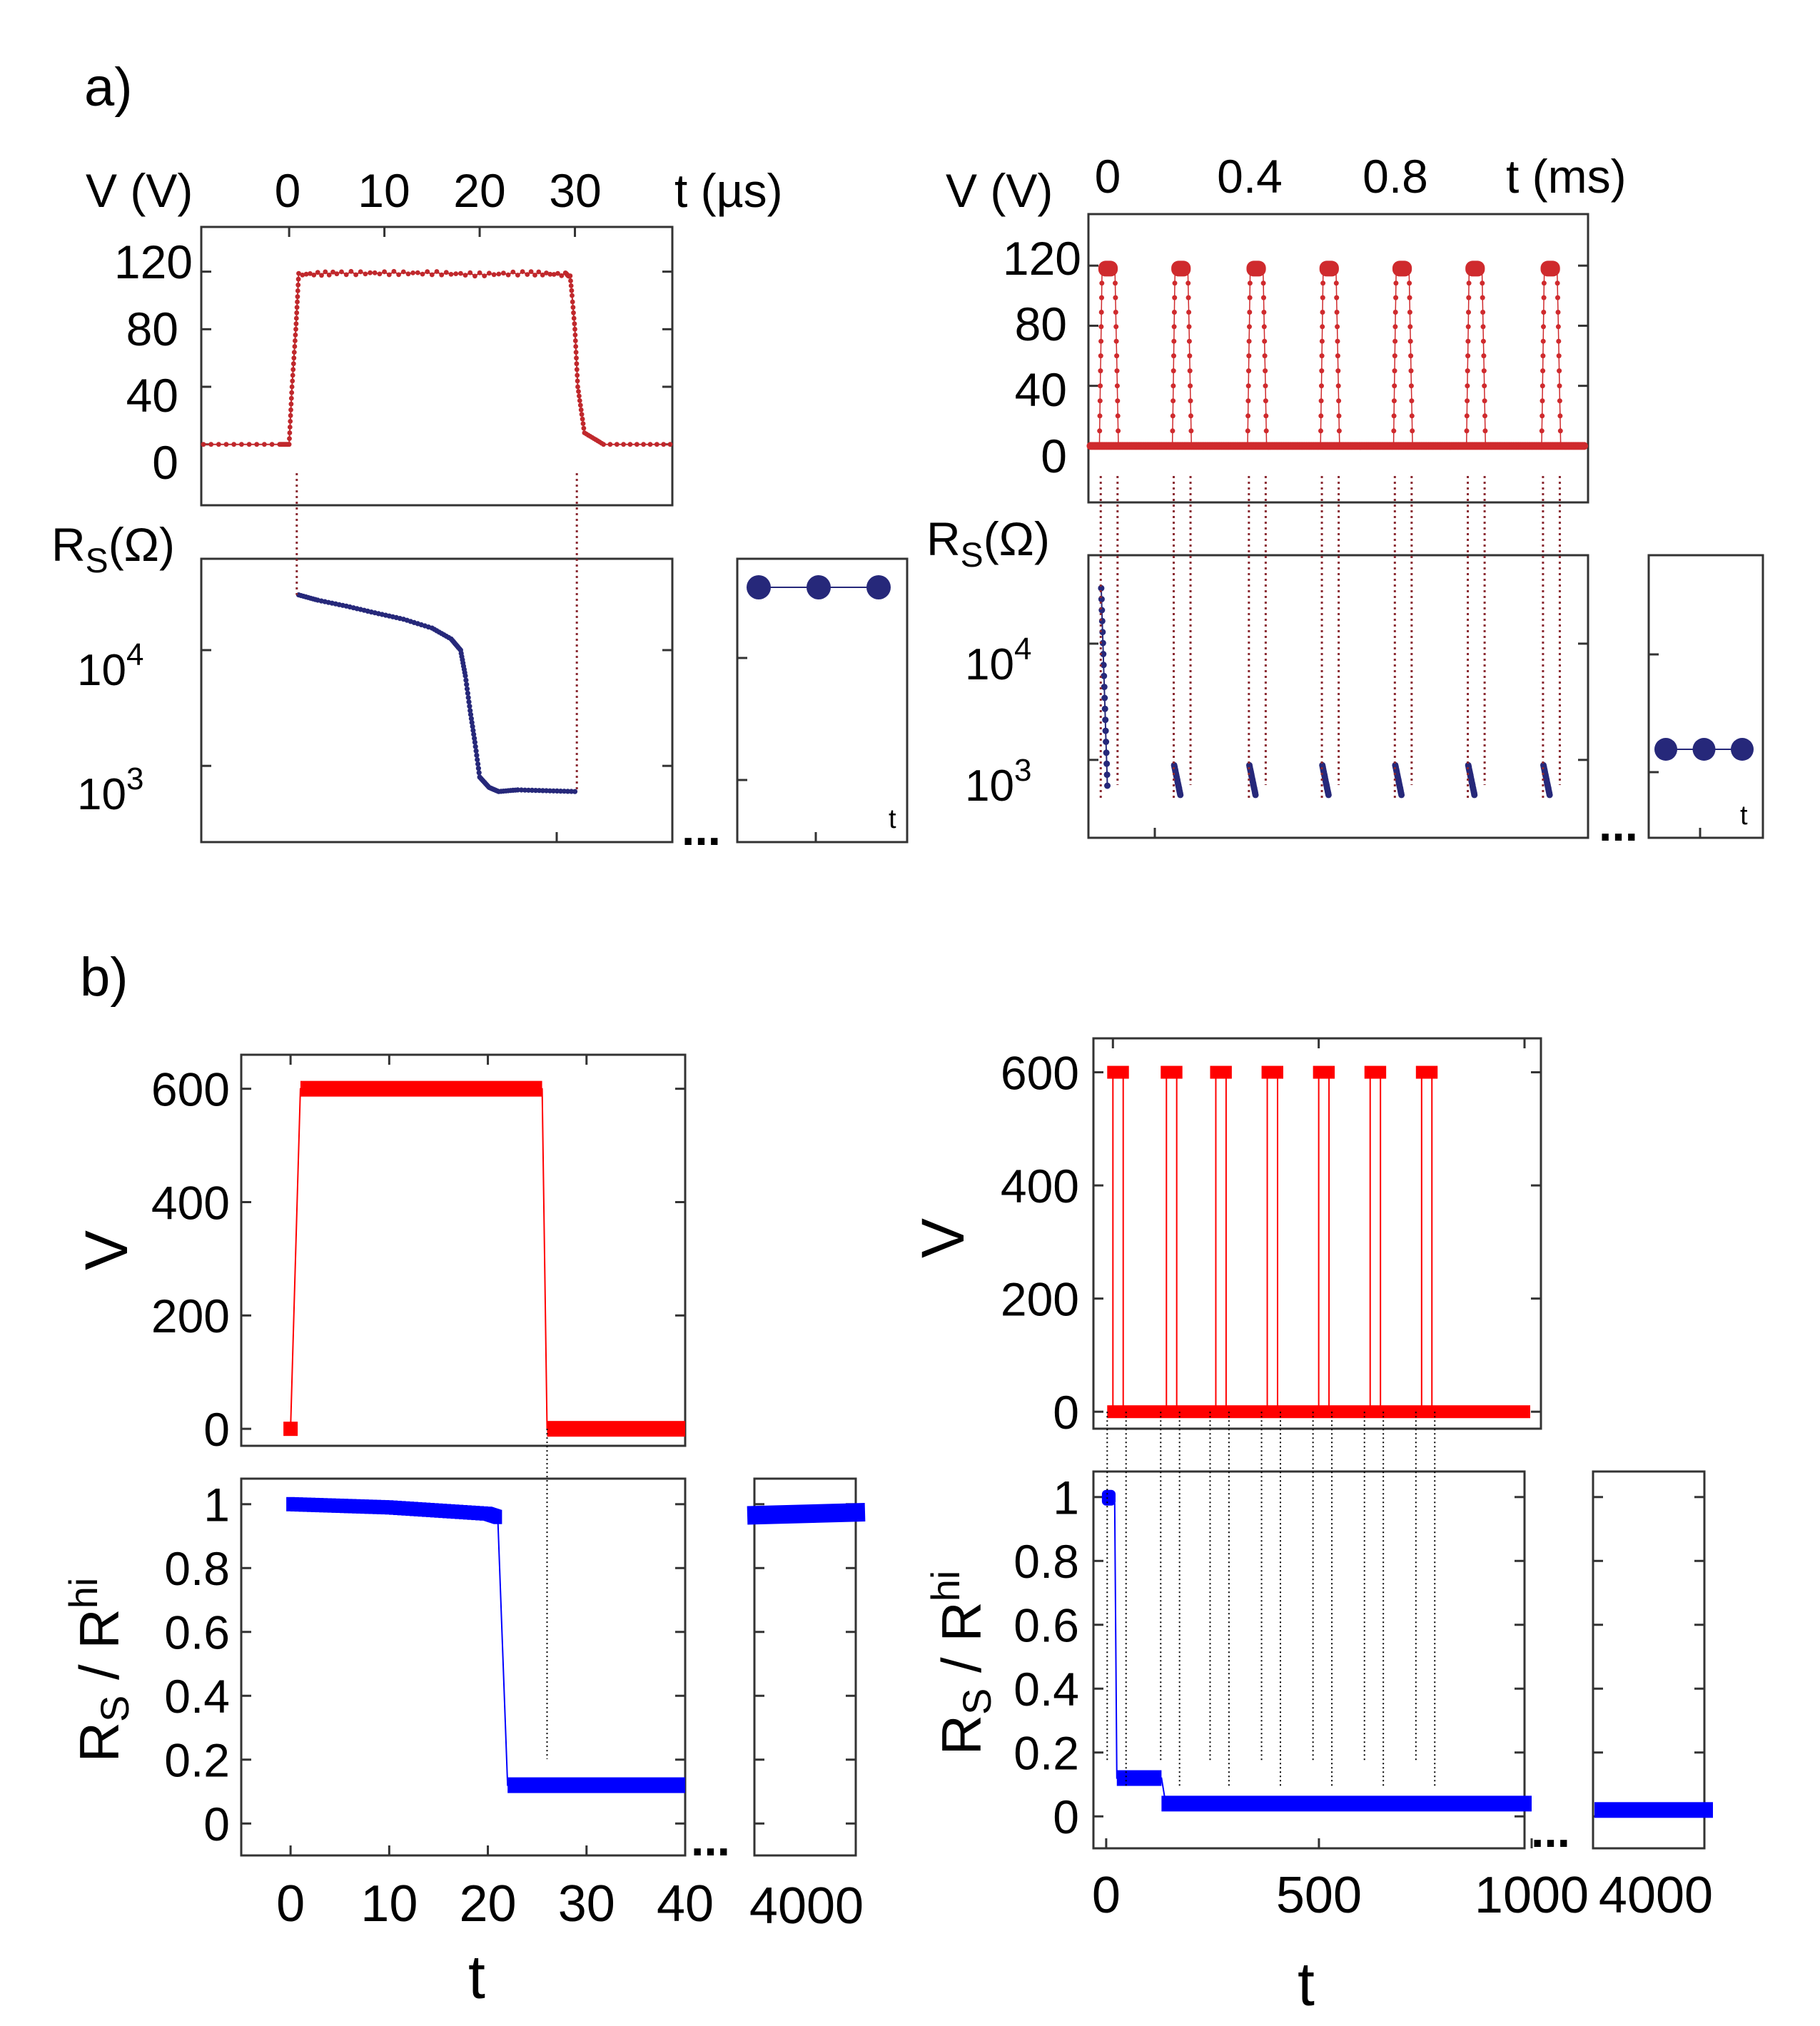  Describe the element at coordinates (288, 190) in the screenshot. I see `x-tick-label: 0` at that location.